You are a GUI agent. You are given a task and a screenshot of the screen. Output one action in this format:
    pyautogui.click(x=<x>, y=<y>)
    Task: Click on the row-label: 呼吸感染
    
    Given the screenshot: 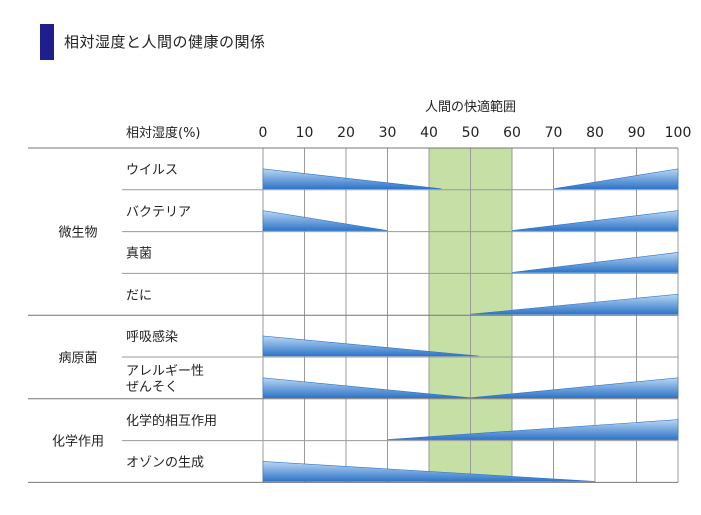 What is the action you would take?
    pyautogui.click(x=152, y=337)
    